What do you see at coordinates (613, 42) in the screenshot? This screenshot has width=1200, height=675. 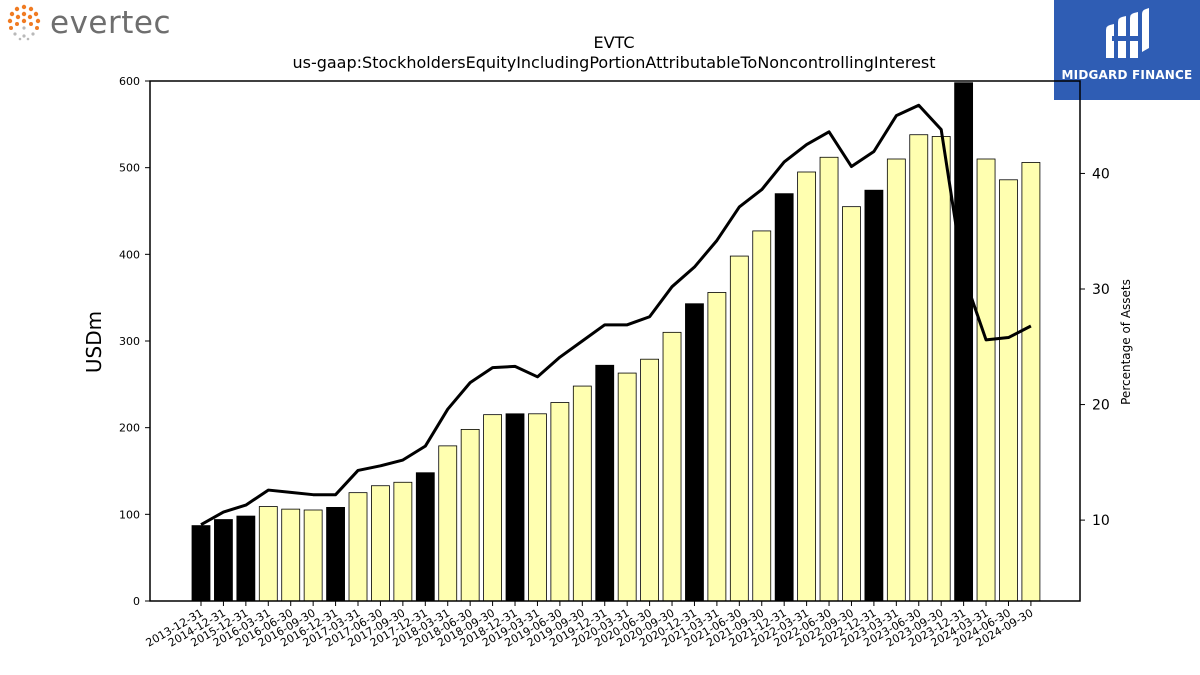 I see `chart-title: EVTC` at bounding box center [613, 42].